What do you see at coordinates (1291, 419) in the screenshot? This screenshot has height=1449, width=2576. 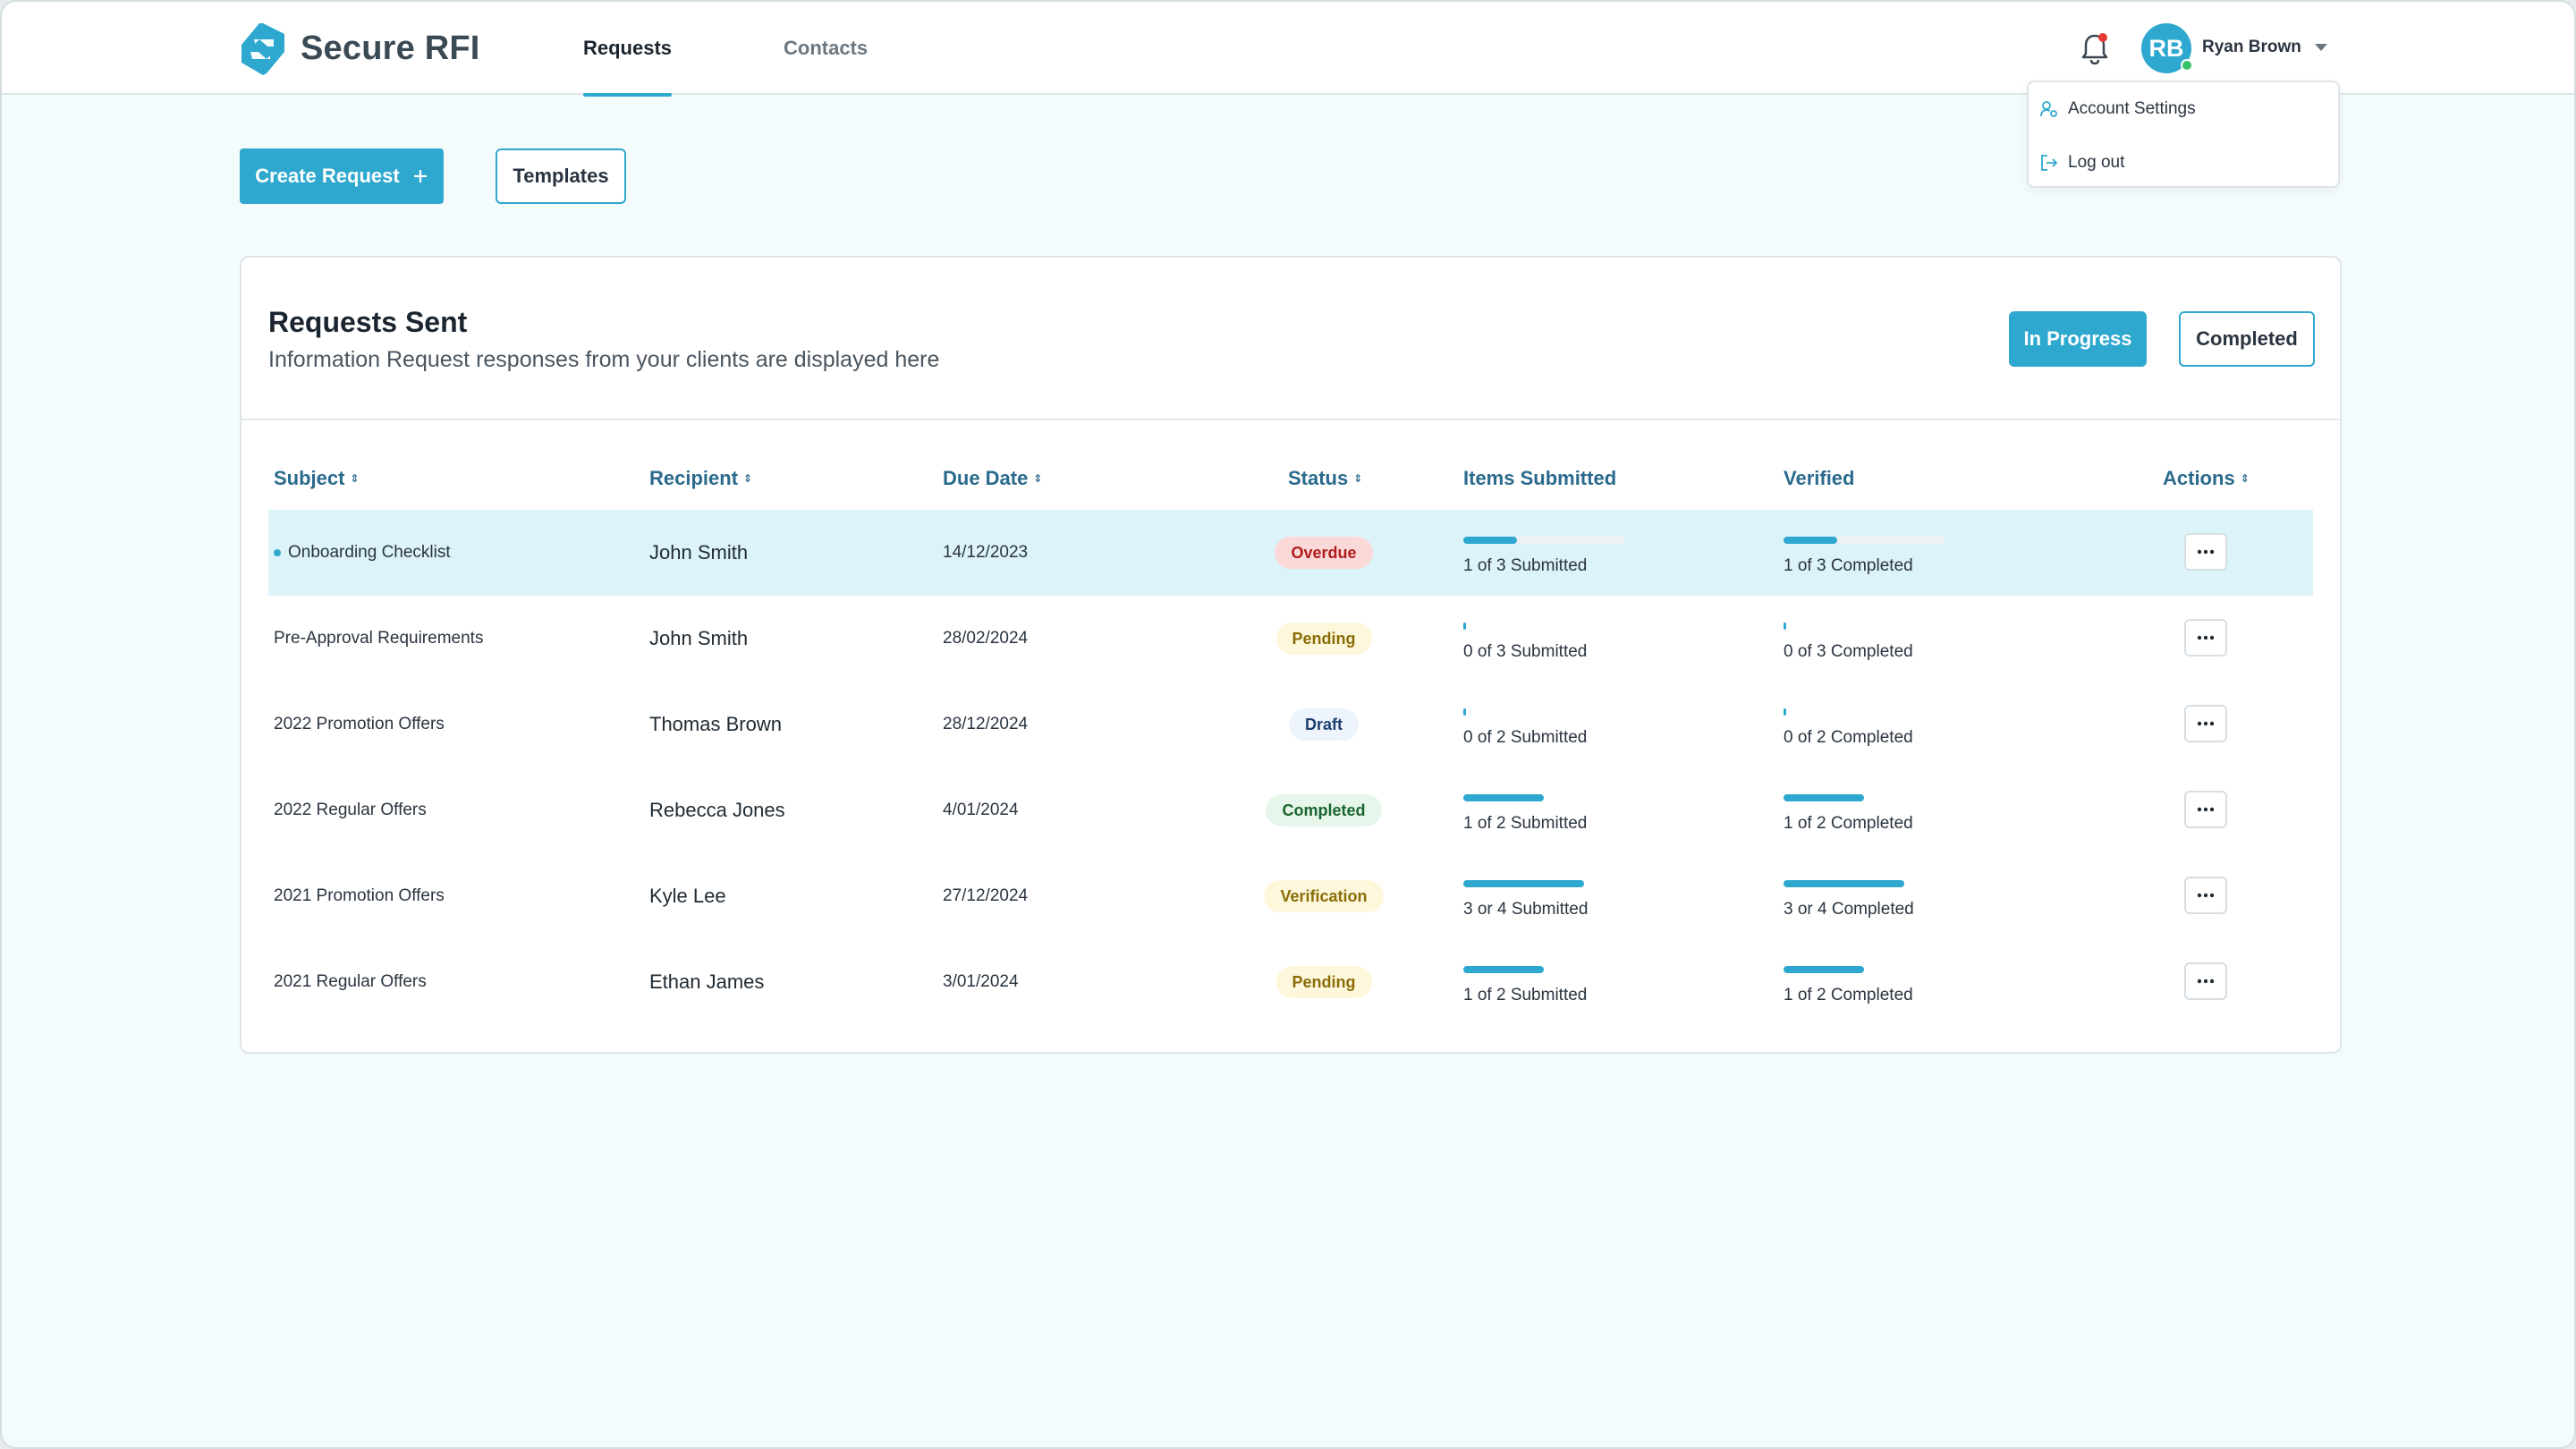 I see `card-divider` at bounding box center [1291, 419].